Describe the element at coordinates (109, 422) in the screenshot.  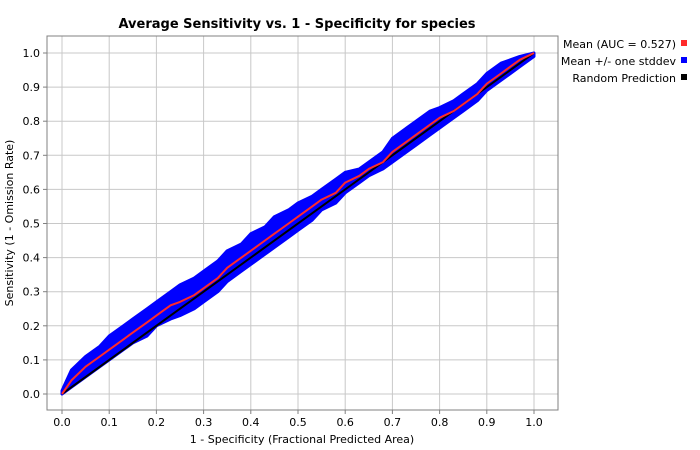
I see `x-tick-label: 0.1` at that location.